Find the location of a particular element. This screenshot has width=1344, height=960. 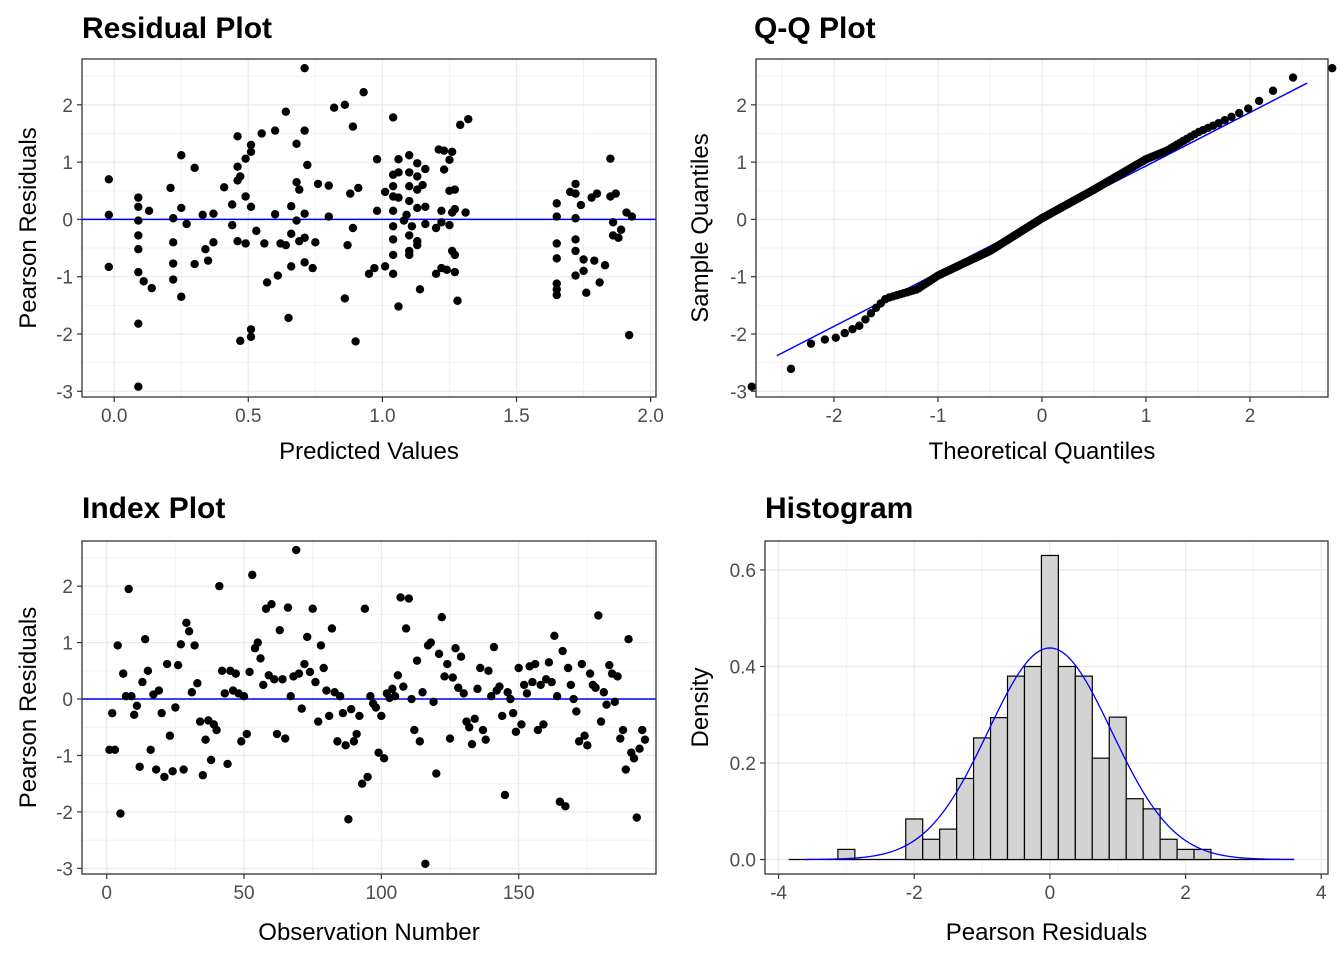

x-tick-label: 2 is located at coordinates (1185, 893).